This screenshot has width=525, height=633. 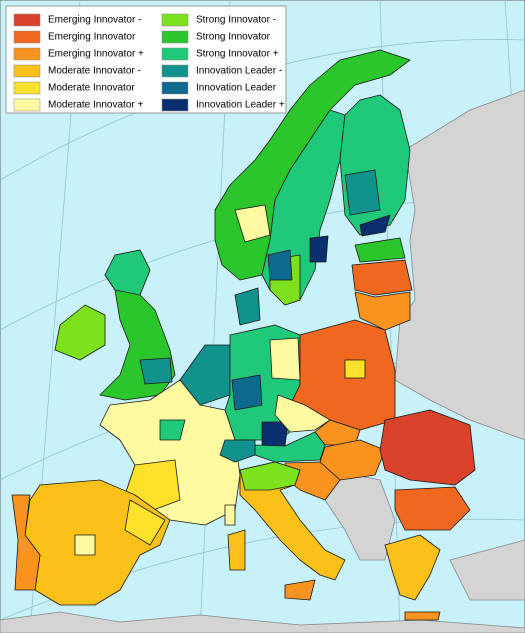 I want to click on legend-label: Innovation Leader +, so click(x=240, y=105).